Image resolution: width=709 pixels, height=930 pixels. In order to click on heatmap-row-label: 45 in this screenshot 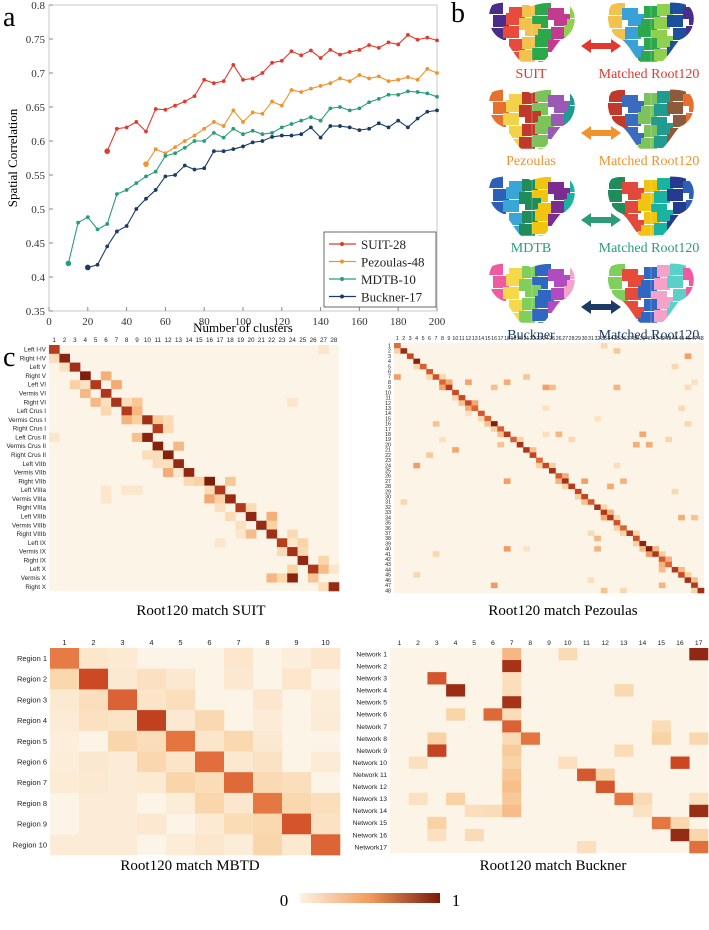, I will do `click(388, 576)`.